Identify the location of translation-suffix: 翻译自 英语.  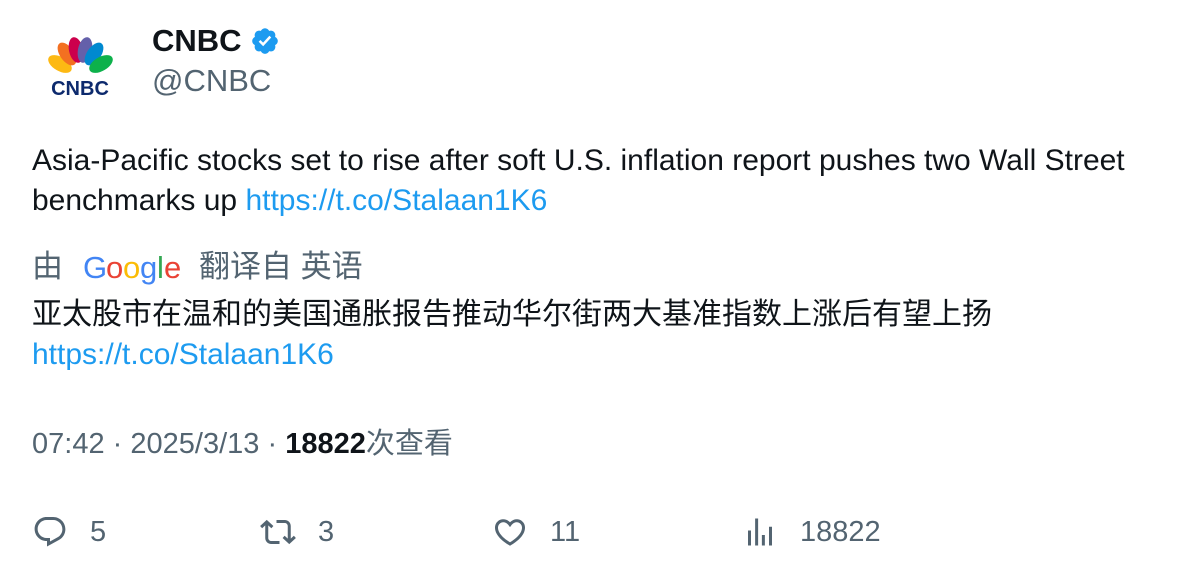
(281, 266).